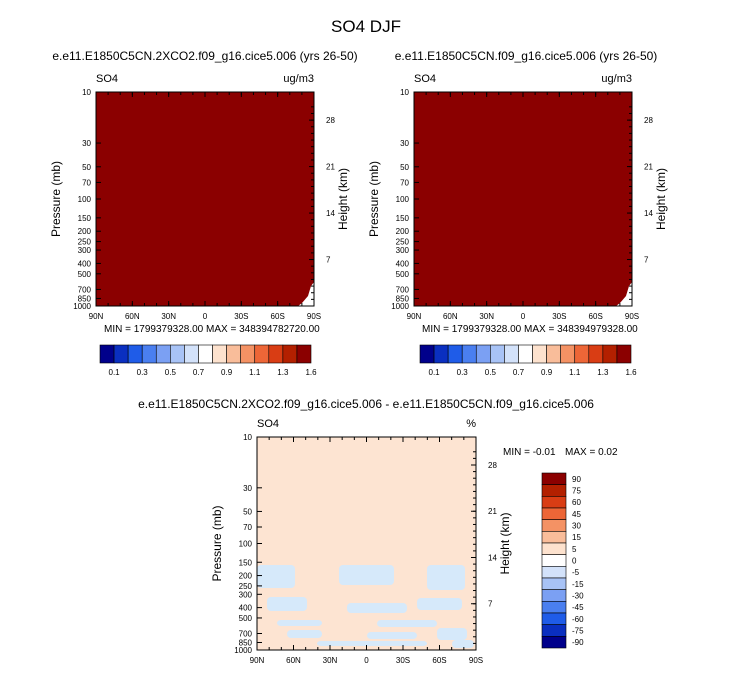 The width and height of the screenshot is (733, 678). I want to click on colorbar-label: 90, so click(576, 479).